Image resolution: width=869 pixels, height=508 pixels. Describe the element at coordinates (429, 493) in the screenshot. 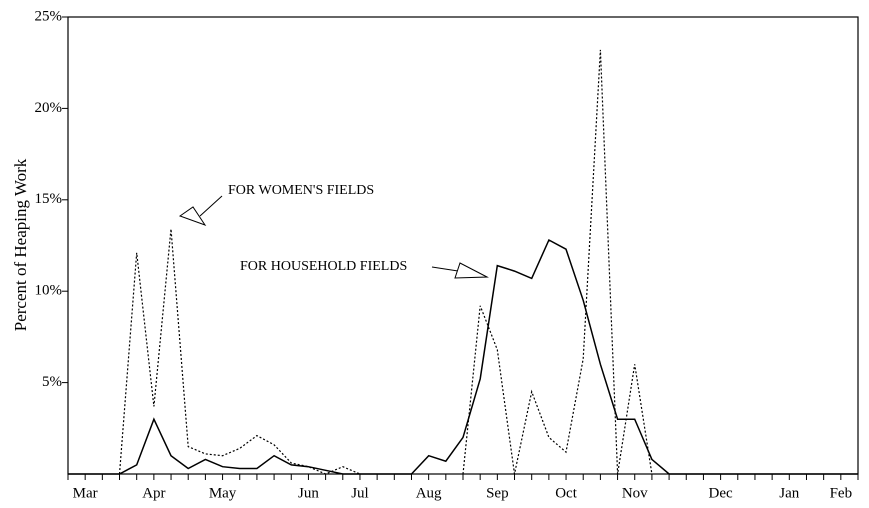

I see `x-tick-label: Aug` at that location.